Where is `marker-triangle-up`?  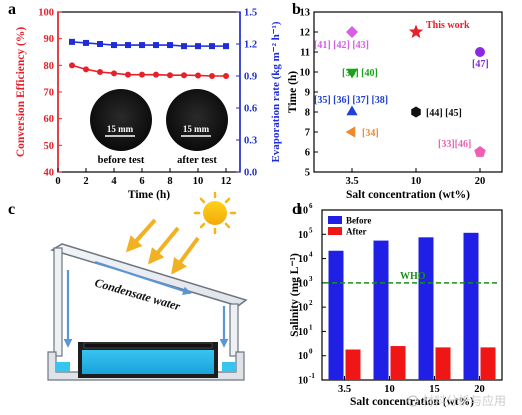
marker-triangle-up is located at coordinates (352, 110).